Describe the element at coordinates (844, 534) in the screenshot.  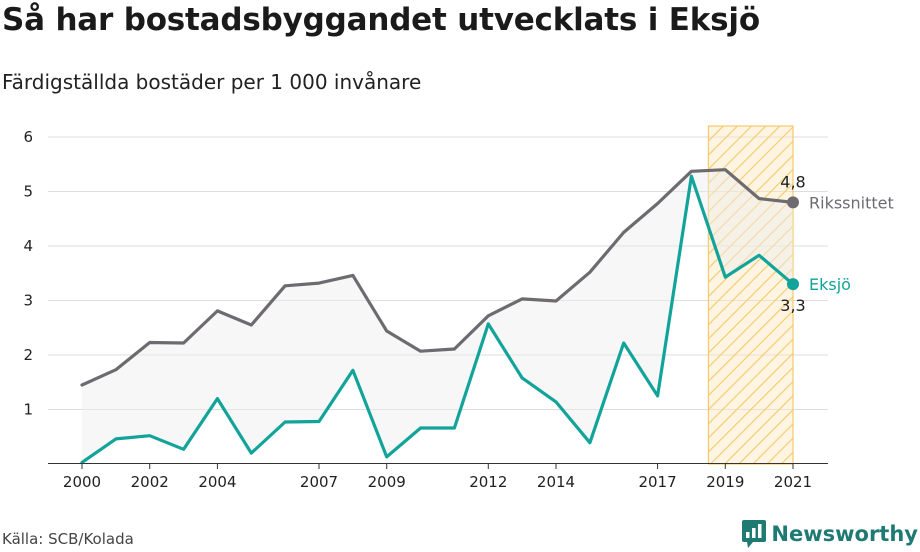
I see `brand-name: Newsworthy` at that location.